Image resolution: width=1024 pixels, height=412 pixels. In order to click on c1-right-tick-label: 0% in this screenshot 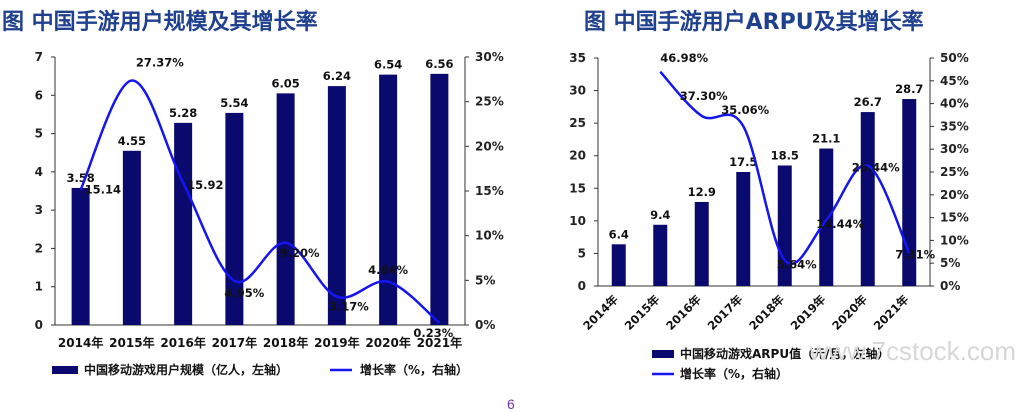, I will do `click(485, 325)`.